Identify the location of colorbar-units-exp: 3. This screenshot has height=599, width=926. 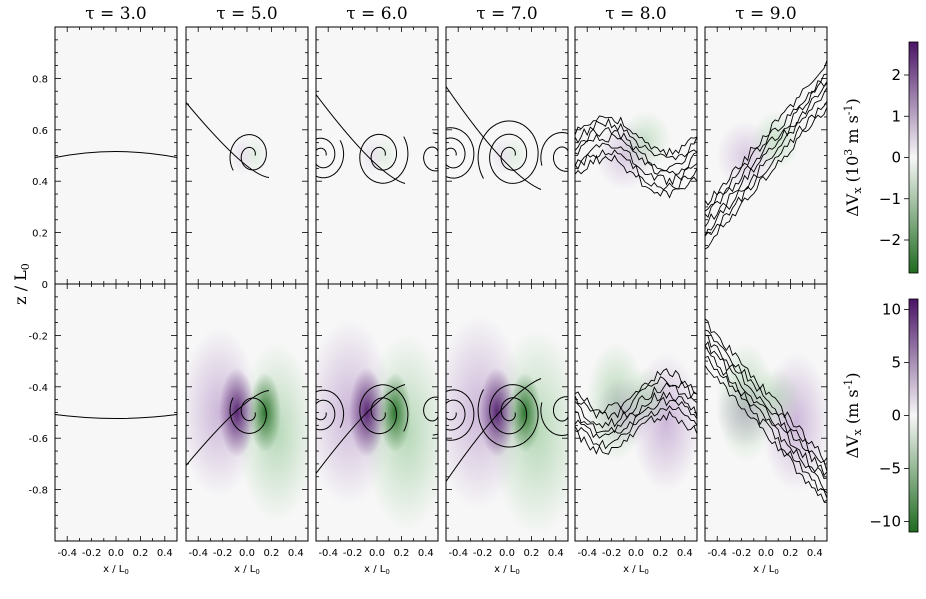
(848, 152).